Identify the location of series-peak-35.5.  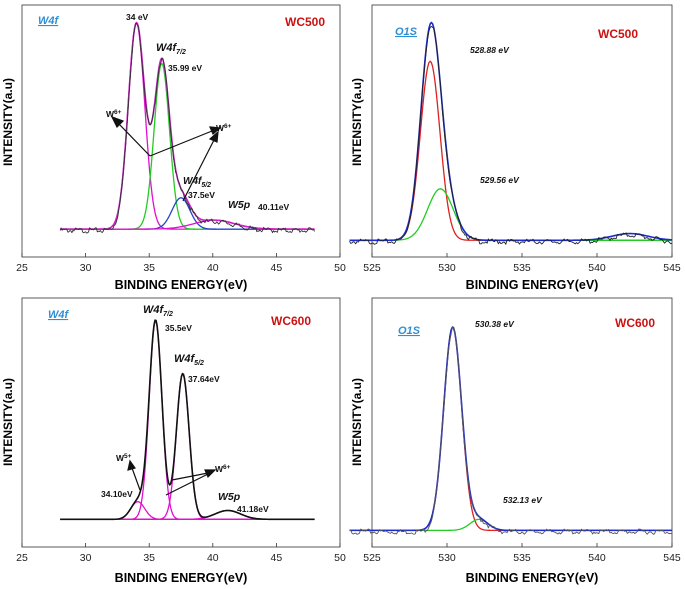
(187, 420).